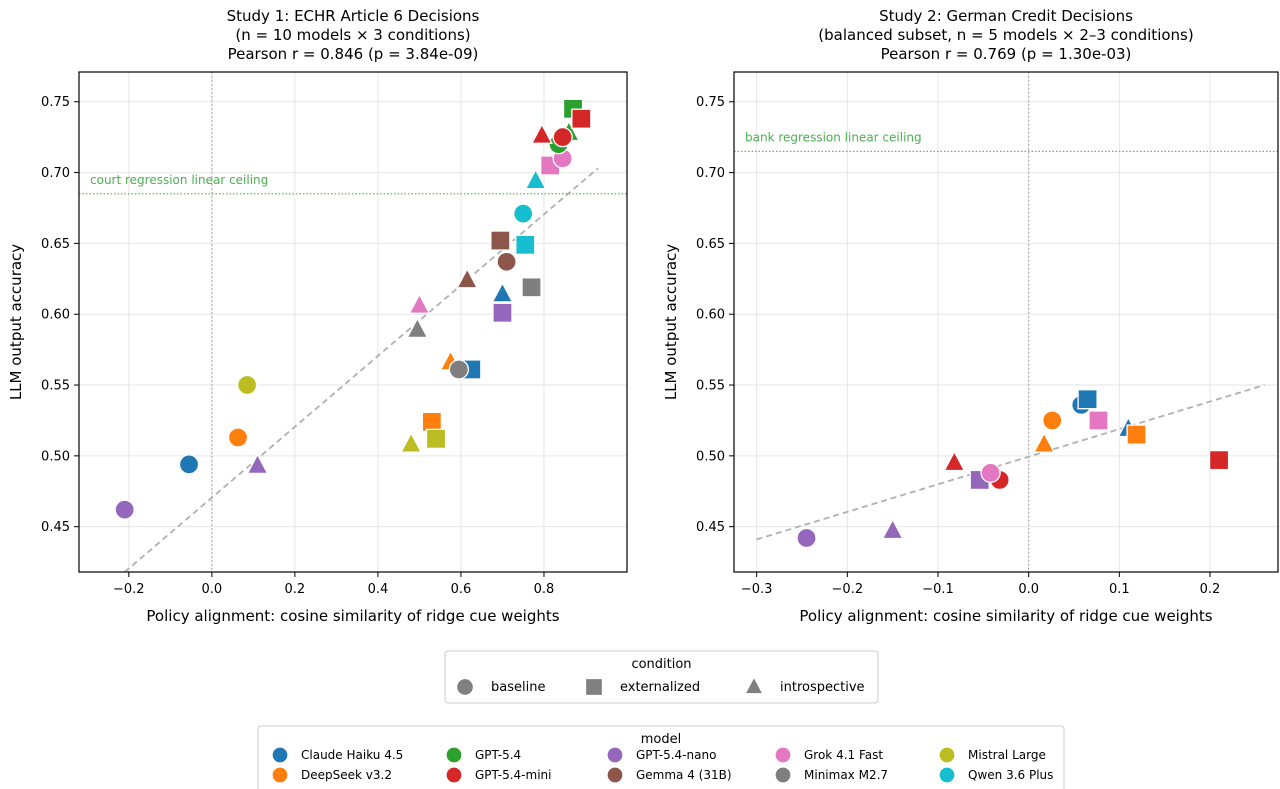  I want to click on x-tick-label: 0.0, so click(1028, 589).